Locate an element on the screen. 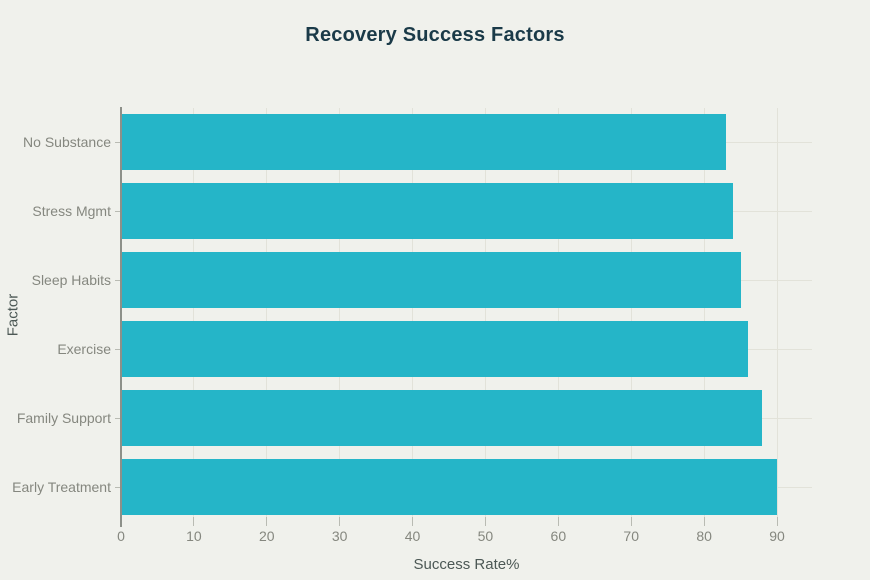 This screenshot has height=580, width=870. x-tick-label: 20 is located at coordinates (266, 535).